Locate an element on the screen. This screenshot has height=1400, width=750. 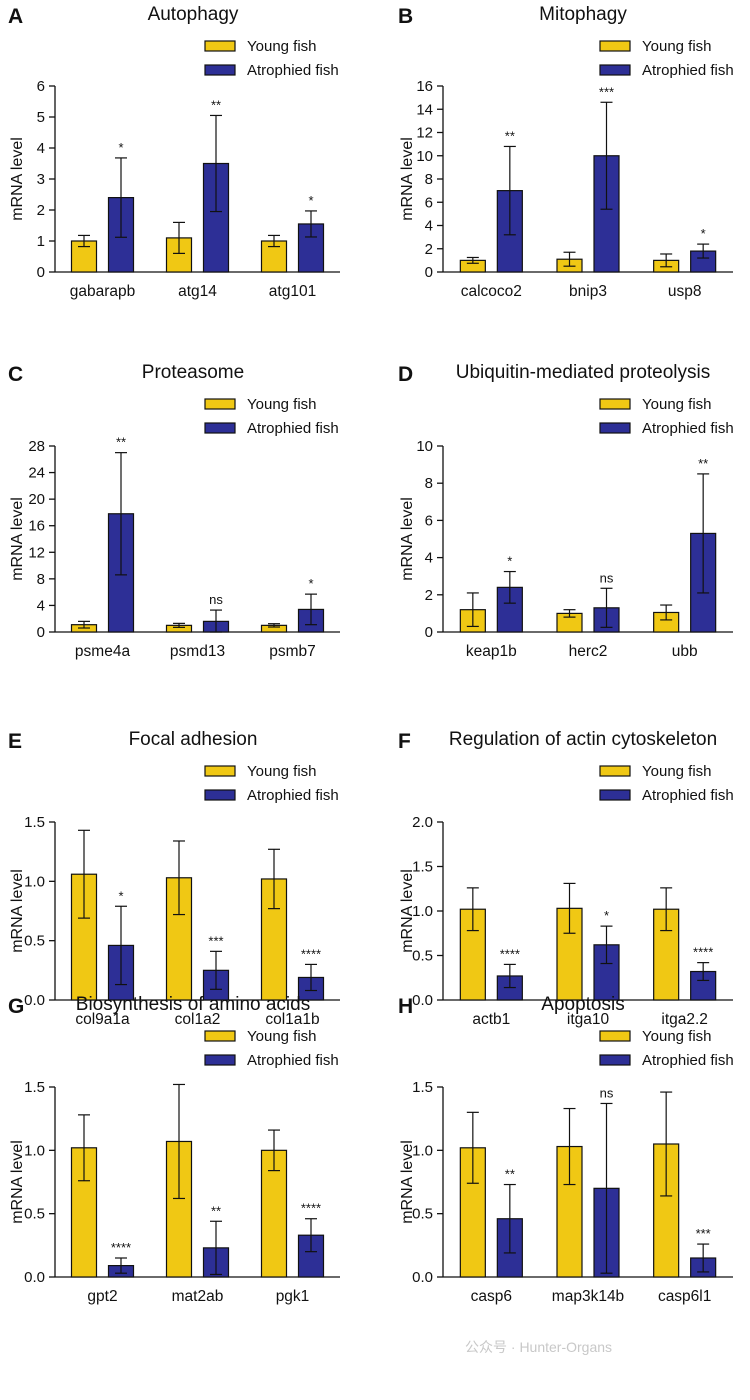
chart-title: Autophagy is located at coordinates (193, 14).